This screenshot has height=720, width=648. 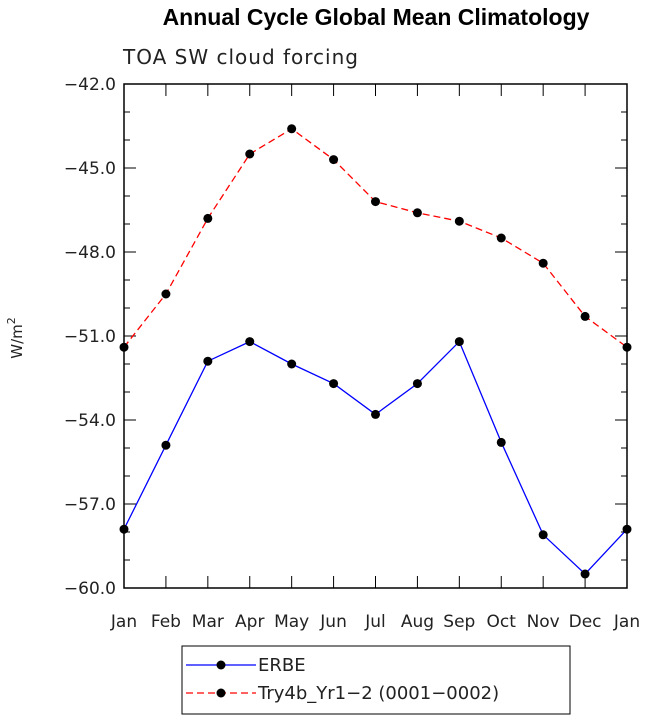 I want to click on x-tick-label: Feb, so click(x=166, y=622).